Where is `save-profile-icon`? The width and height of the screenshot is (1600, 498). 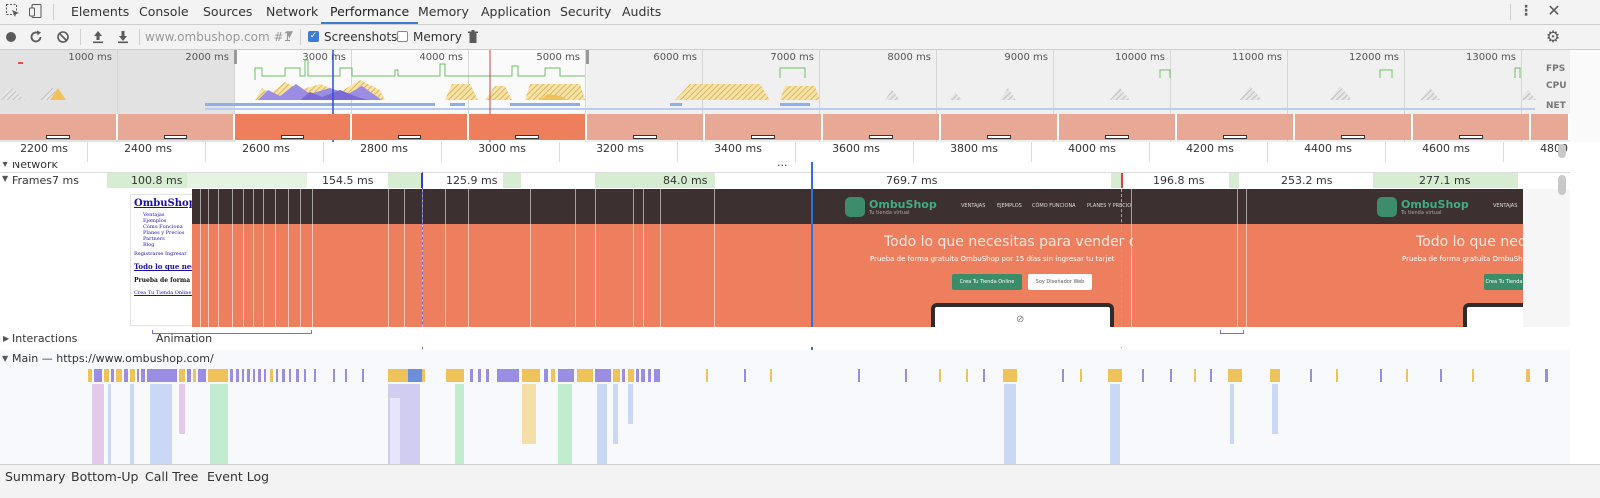
save-profile-icon is located at coordinates (123, 37).